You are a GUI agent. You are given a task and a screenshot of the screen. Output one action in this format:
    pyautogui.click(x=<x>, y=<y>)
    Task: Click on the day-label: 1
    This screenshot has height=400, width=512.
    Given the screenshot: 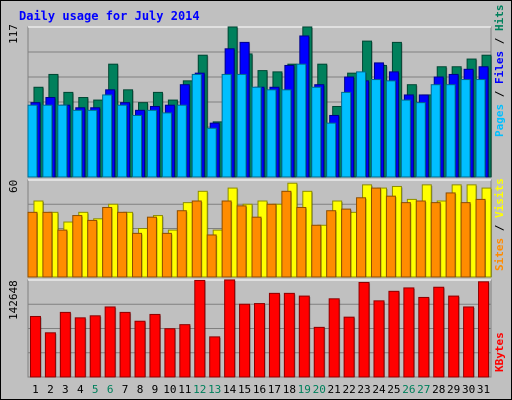 What is the action you would take?
    pyautogui.click(x=35, y=389)
    